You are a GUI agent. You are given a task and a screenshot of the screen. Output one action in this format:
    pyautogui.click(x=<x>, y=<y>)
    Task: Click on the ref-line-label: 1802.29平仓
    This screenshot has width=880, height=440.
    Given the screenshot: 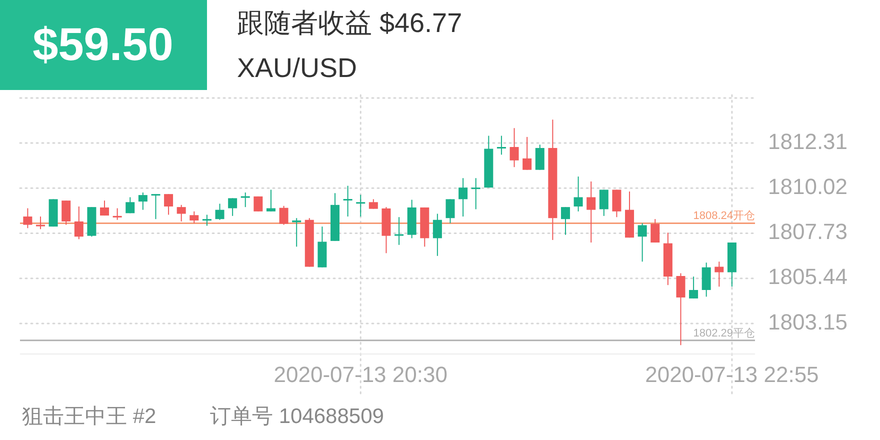 What is the action you would take?
    pyautogui.click(x=724, y=333)
    